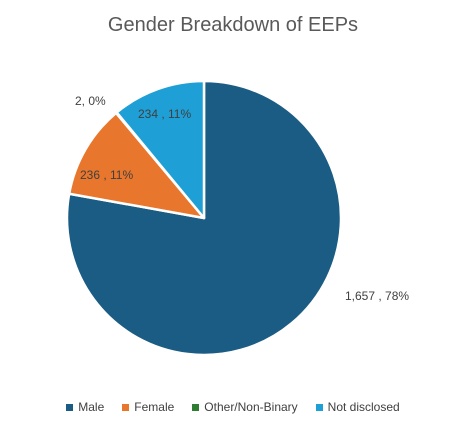 The height and width of the screenshot is (430, 466). What do you see at coordinates (363, 407) in the screenshot?
I see `legend-label-not-disclosed: Not disclosed` at bounding box center [363, 407].